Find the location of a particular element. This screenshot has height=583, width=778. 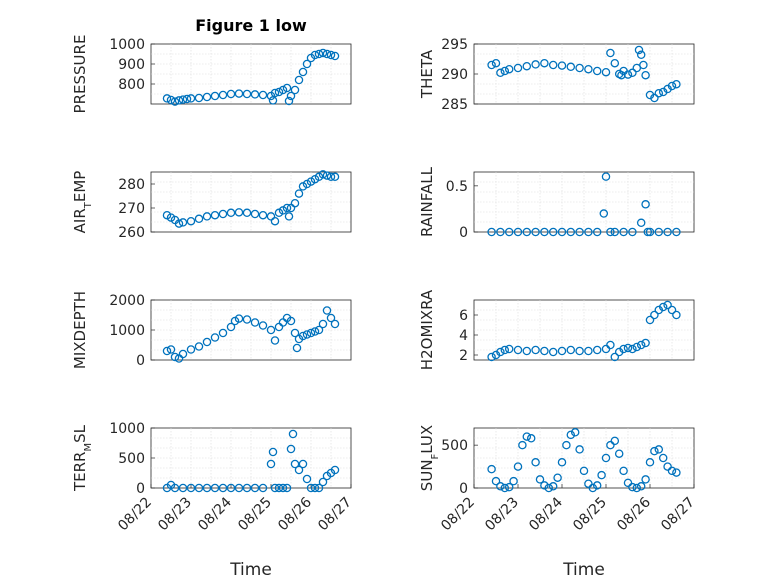

x-tick-label: 08/27 is located at coordinates (678, 514).